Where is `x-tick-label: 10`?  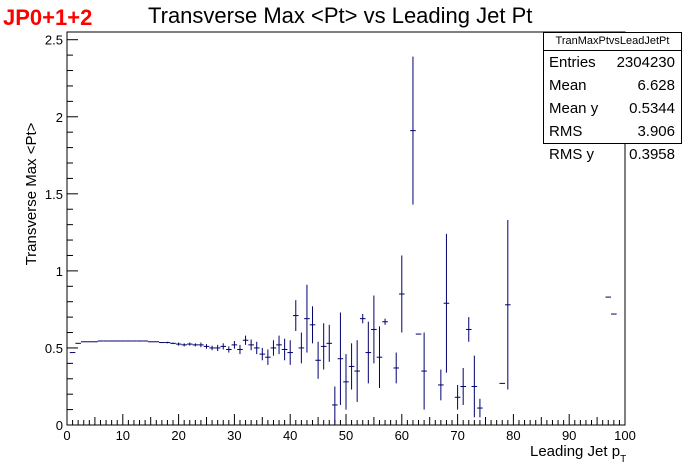 x-tick-label: 10 is located at coordinates (123, 435).